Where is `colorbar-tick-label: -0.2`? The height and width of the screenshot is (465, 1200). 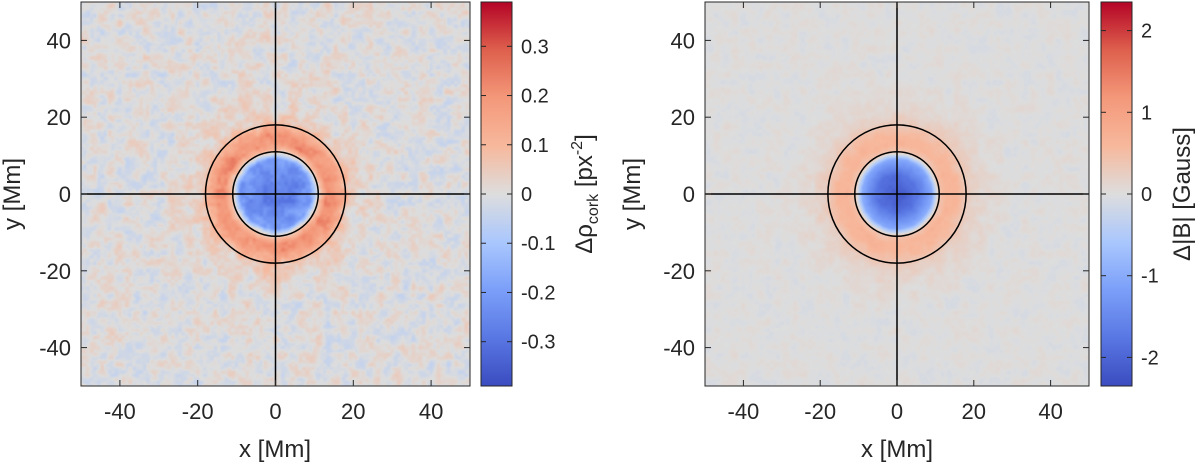 colorbar-tick-label: -0.2 is located at coordinates (538, 293).